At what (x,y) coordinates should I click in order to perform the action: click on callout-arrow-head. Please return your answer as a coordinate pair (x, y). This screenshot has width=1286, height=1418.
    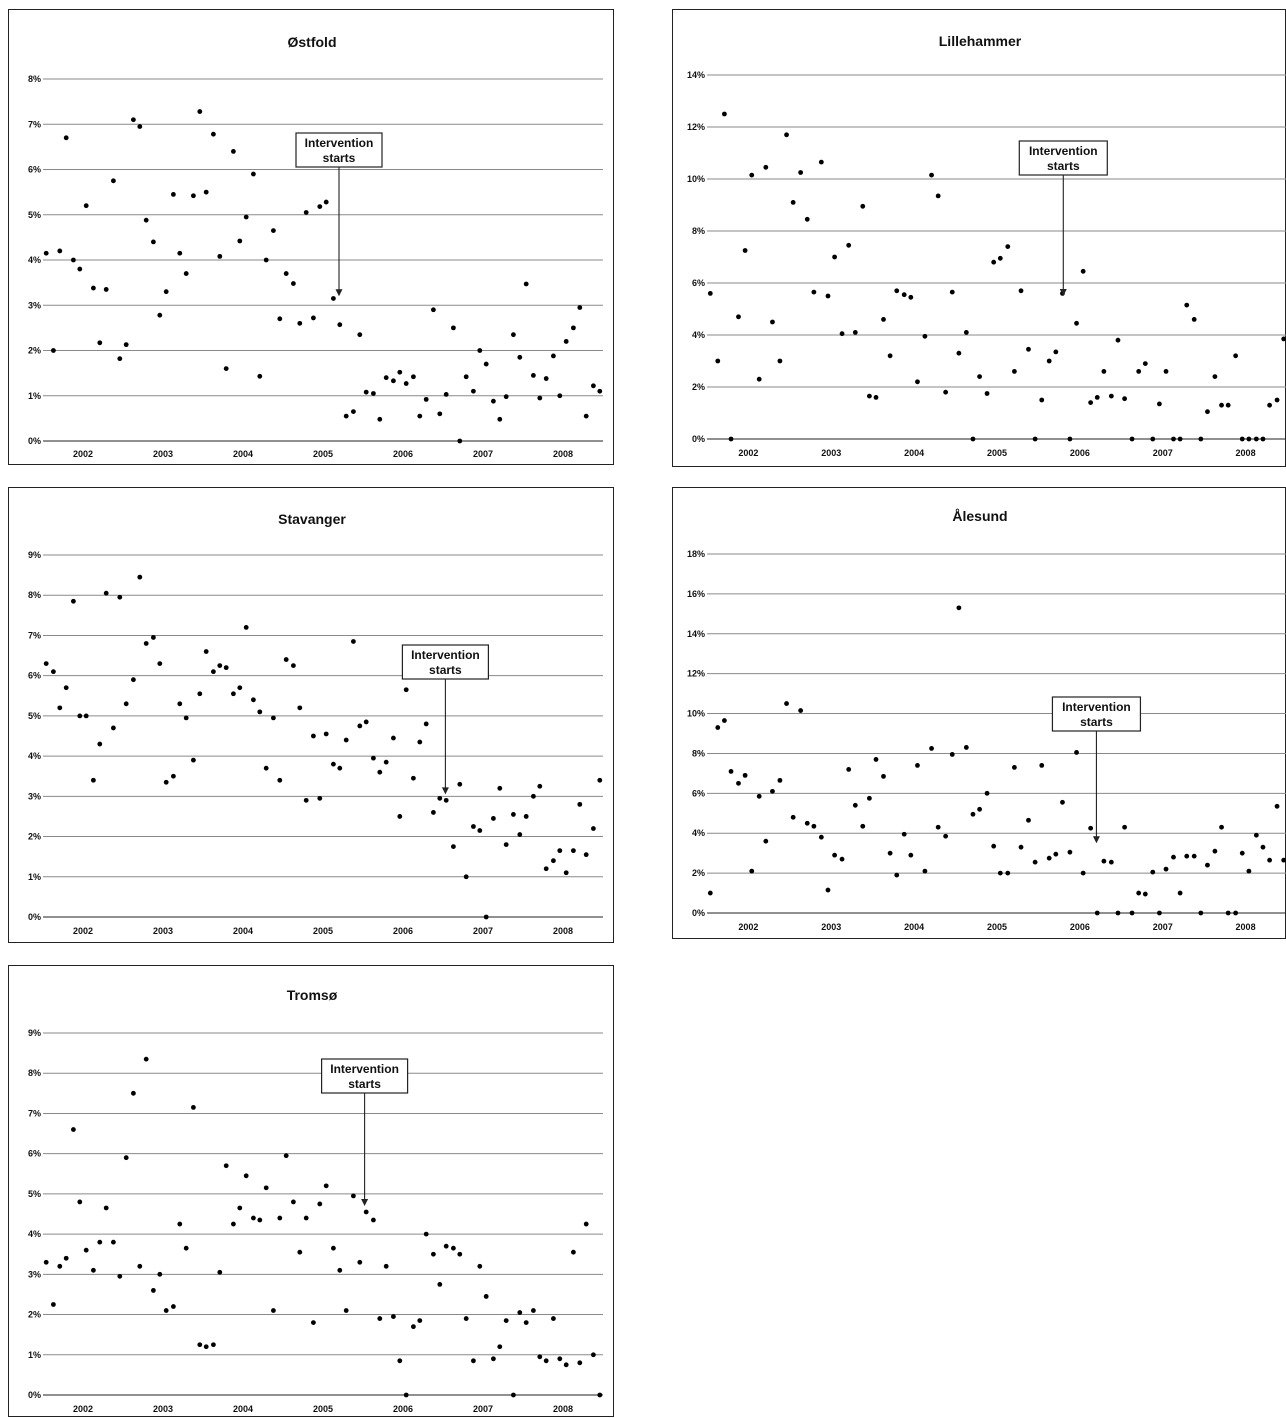
    Looking at the image, I should click on (339, 293).